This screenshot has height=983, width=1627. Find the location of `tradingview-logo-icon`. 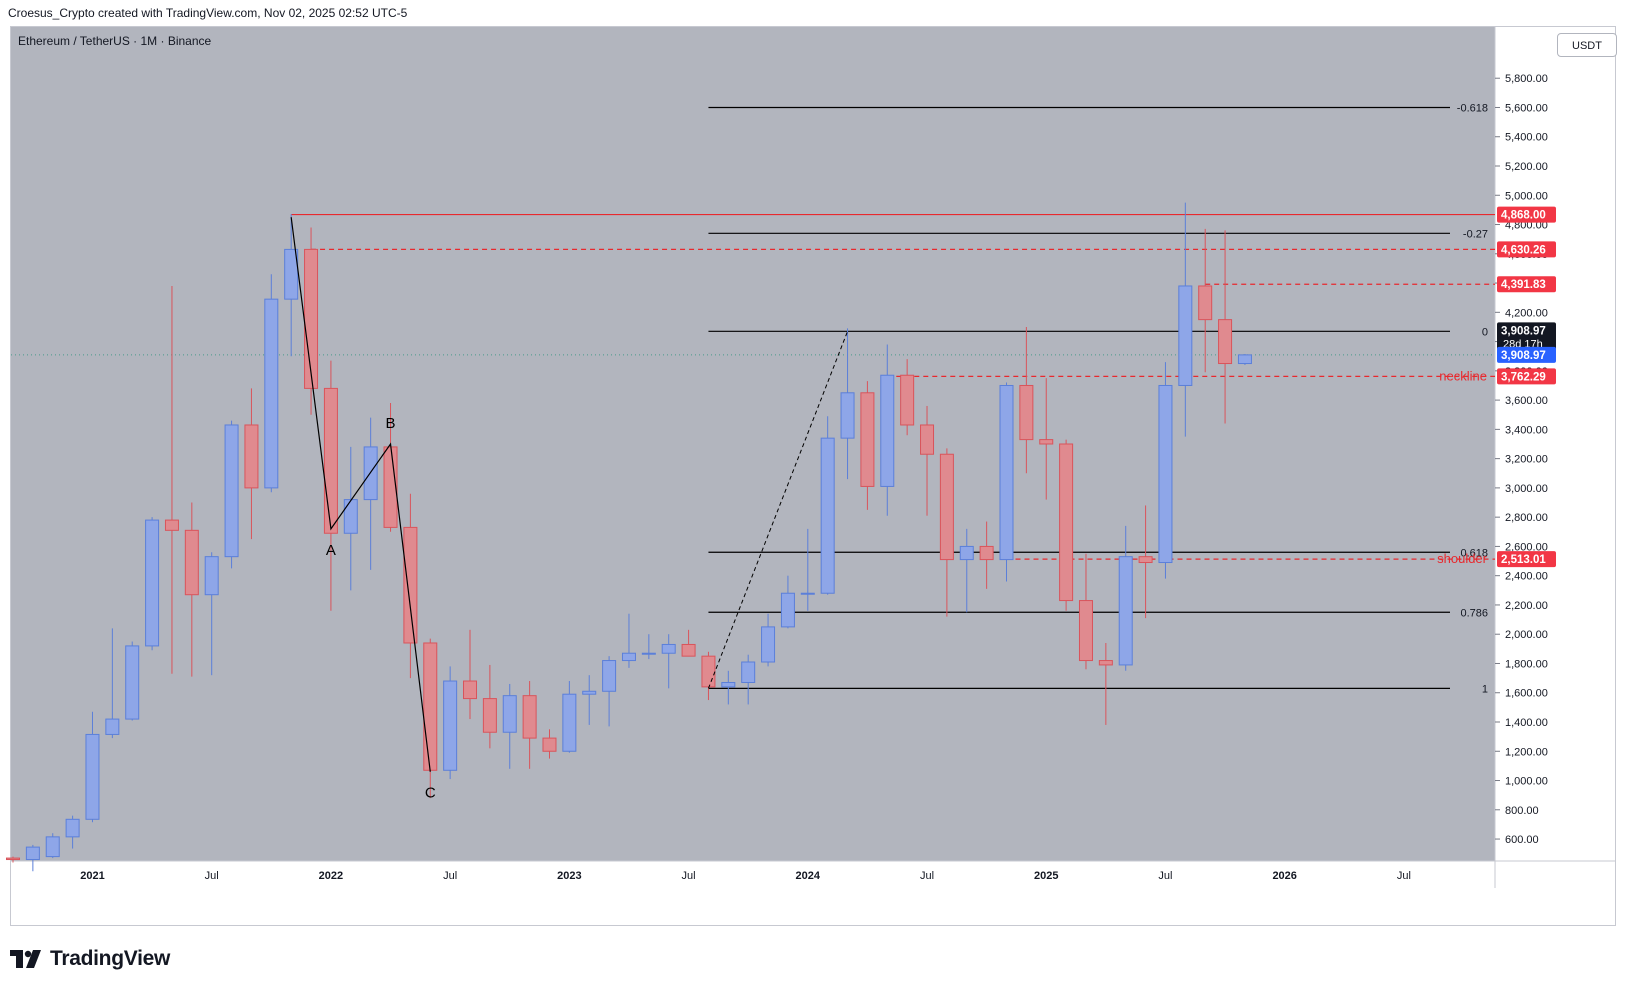

tradingview-logo-icon is located at coordinates (25, 959).